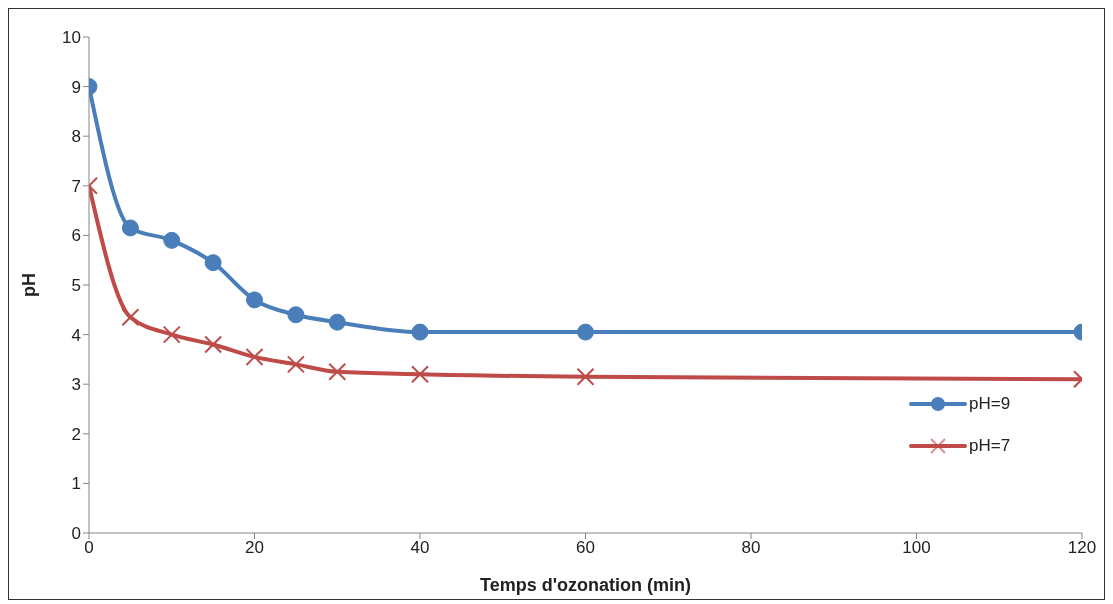  What do you see at coordinates (76, 286) in the screenshot?
I see `y-tick-label: 5` at bounding box center [76, 286].